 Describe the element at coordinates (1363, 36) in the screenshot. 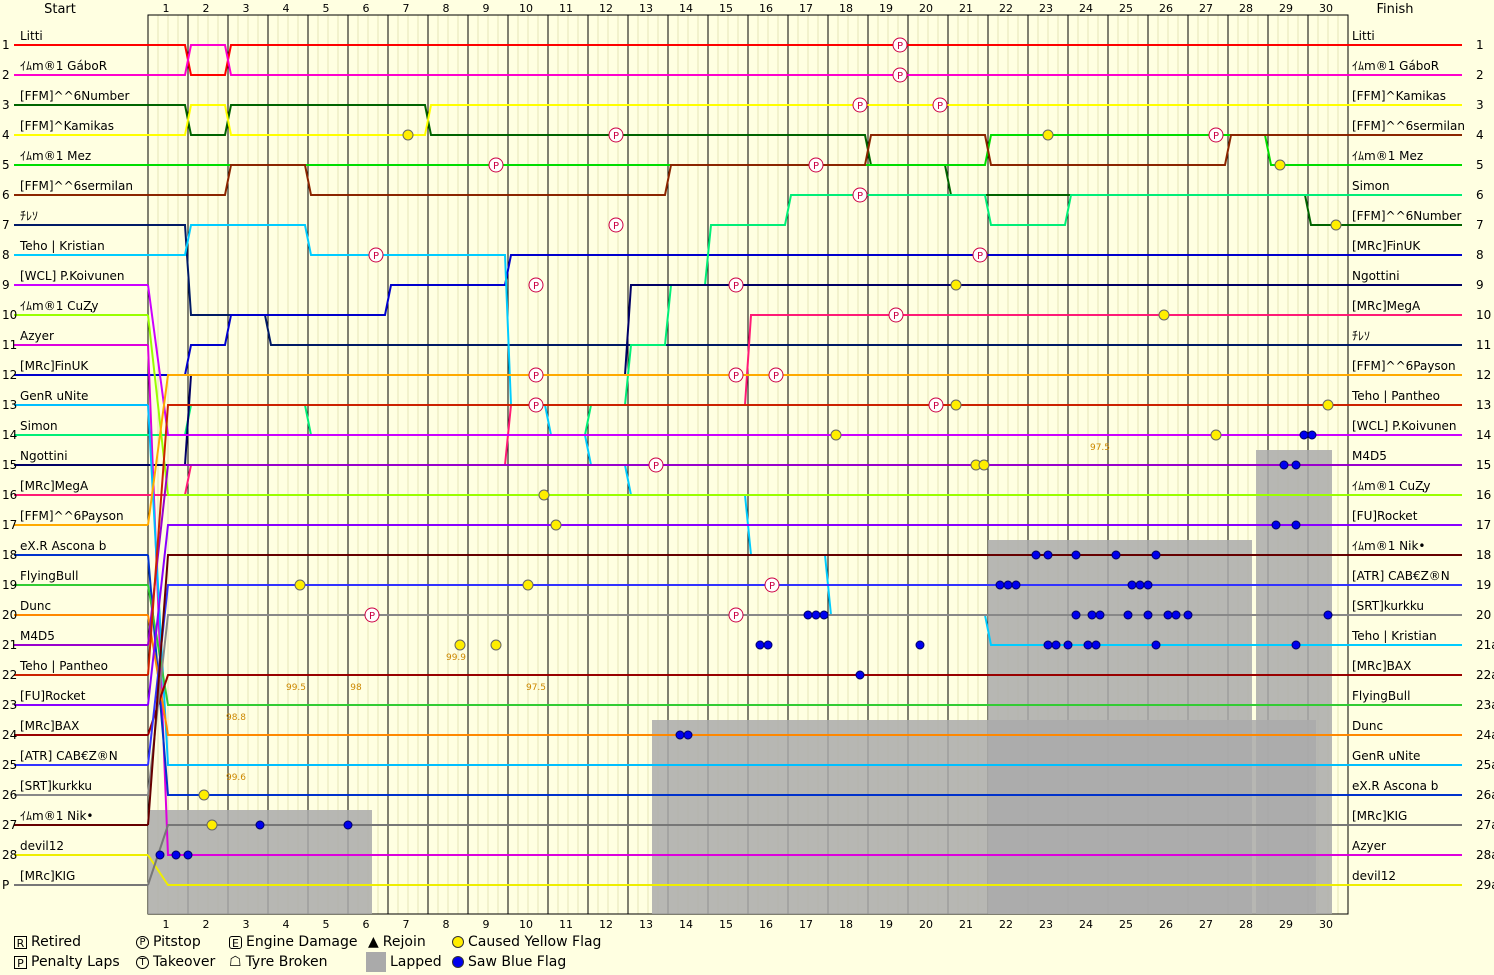

I see `finish-driver-name: Litti` at that location.